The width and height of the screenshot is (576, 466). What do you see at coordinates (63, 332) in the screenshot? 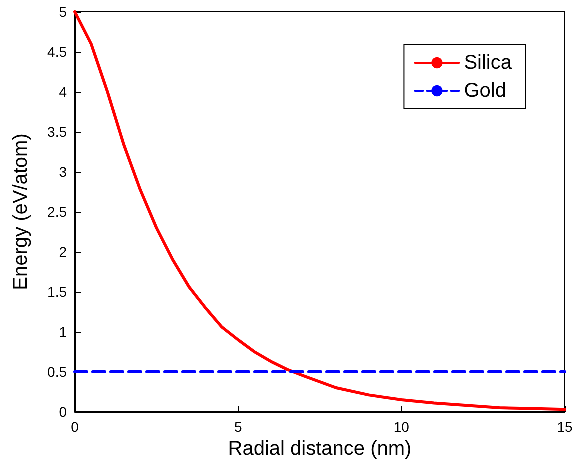
I see `y-tick-label: 1` at bounding box center [63, 332].